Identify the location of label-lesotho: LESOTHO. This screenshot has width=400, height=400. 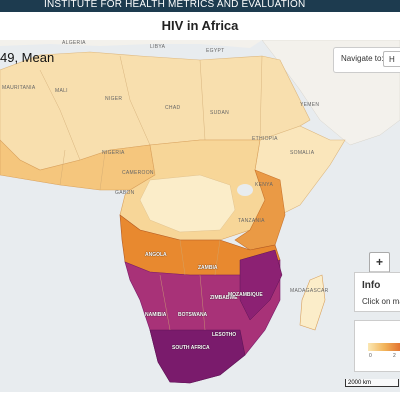
(224, 335).